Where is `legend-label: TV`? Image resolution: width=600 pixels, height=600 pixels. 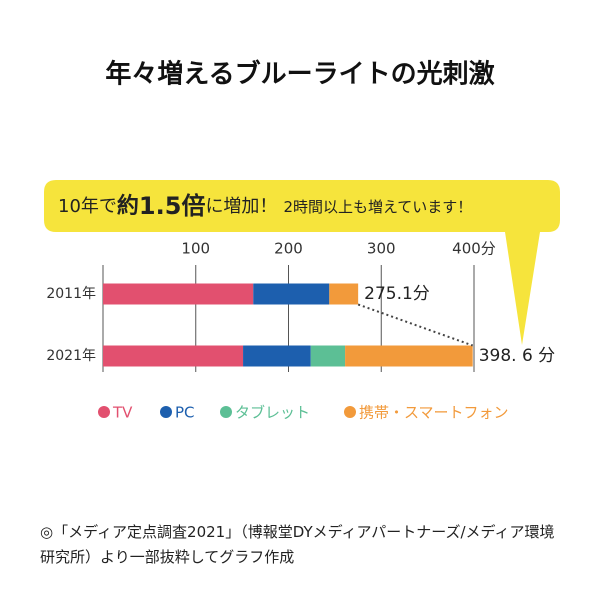 legend-label: TV is located at coordinates (122, 413).